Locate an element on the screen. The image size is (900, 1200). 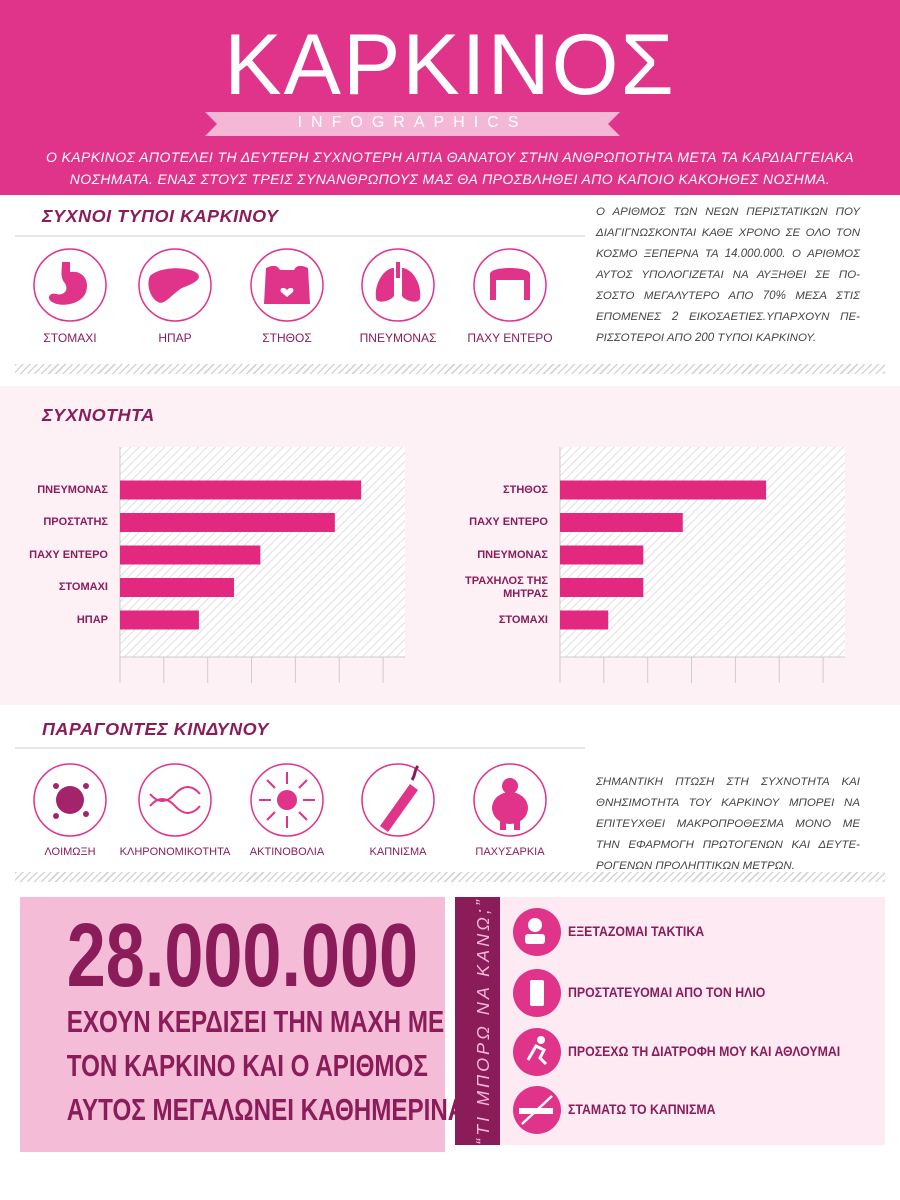
actions-strip is located at coordinates (477, 1021).